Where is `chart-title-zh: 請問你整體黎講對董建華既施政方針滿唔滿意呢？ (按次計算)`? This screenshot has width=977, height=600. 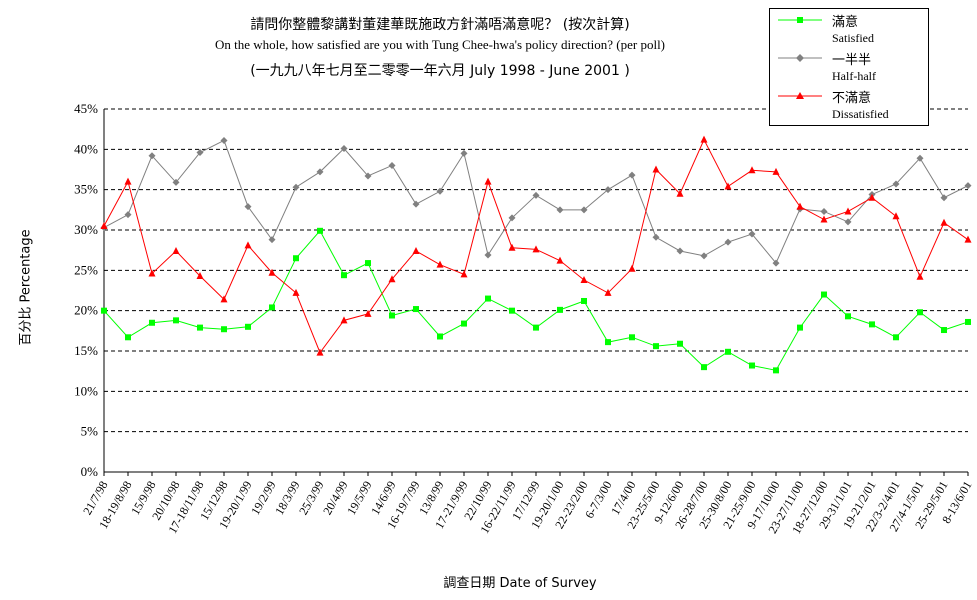
chart-title-zh: 請問你整體黎講對董建華既施政方針滿唔滿意呢？ (按次計算) is located at coordinates (440, 25).